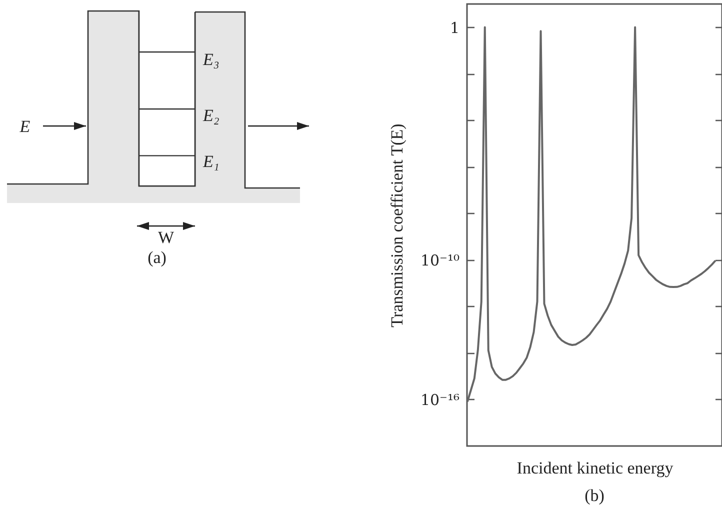 Image resolution: width=722 pixels, height=521 pixels. I want to click on y-axis-title: Transmission coefficient T(E), so click(396, 226).